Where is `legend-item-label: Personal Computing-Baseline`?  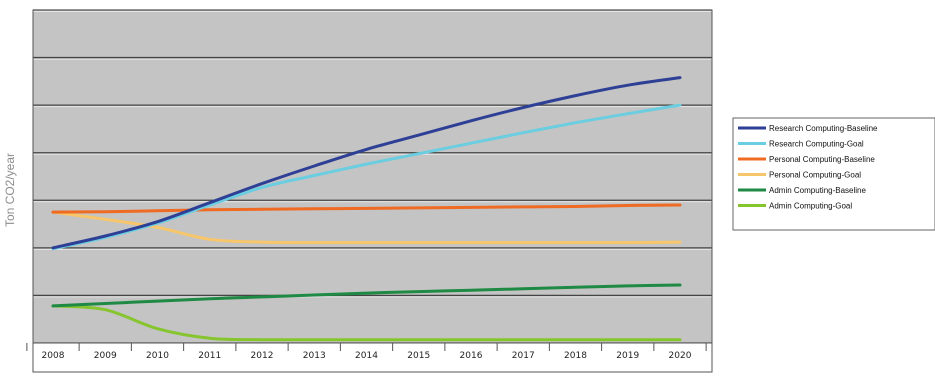 legend-item-label: Personal Computing-Baseline is located at coordinates (822, 159).